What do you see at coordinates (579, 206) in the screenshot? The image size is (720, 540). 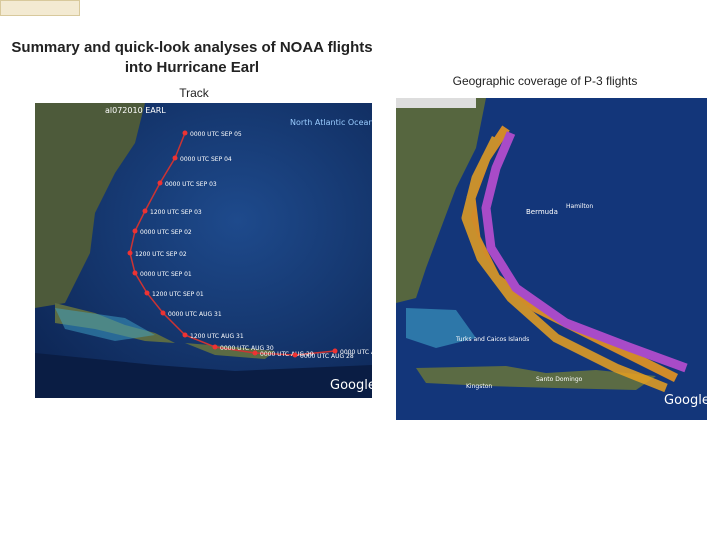 I see `map-label: Hamilton` at bounding box center [579, 206].